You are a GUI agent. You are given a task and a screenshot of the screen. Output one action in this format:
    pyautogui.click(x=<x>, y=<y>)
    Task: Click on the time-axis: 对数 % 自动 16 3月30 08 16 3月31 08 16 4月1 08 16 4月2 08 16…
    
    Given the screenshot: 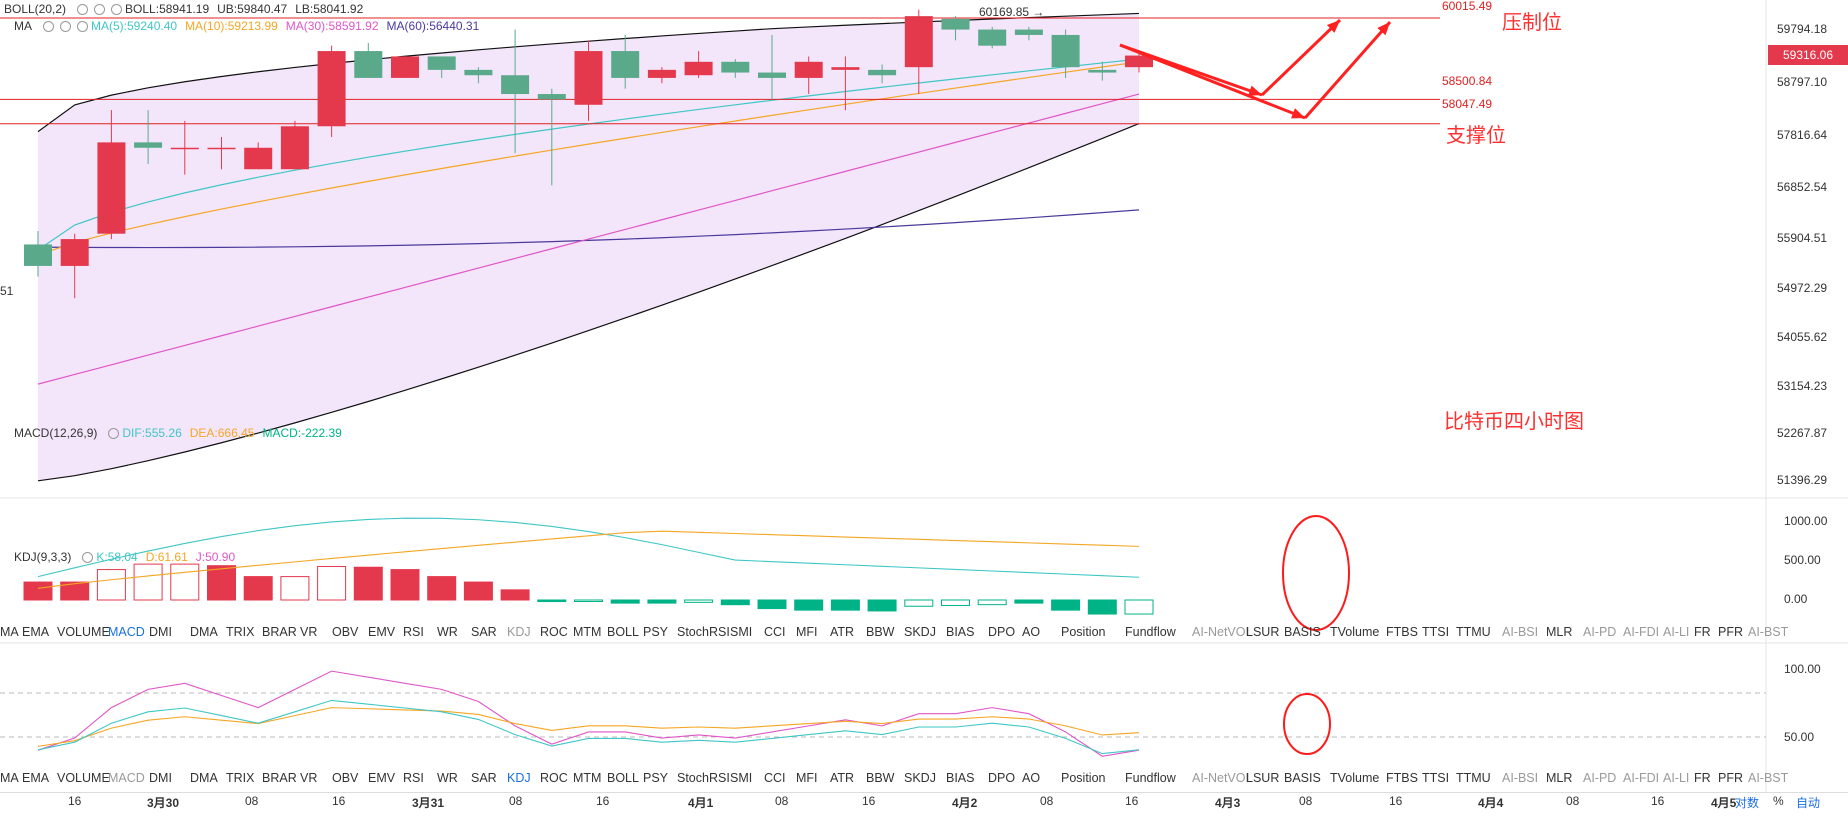 What is the action you would take?
    pyautogui.click(x=924, y=805)
    